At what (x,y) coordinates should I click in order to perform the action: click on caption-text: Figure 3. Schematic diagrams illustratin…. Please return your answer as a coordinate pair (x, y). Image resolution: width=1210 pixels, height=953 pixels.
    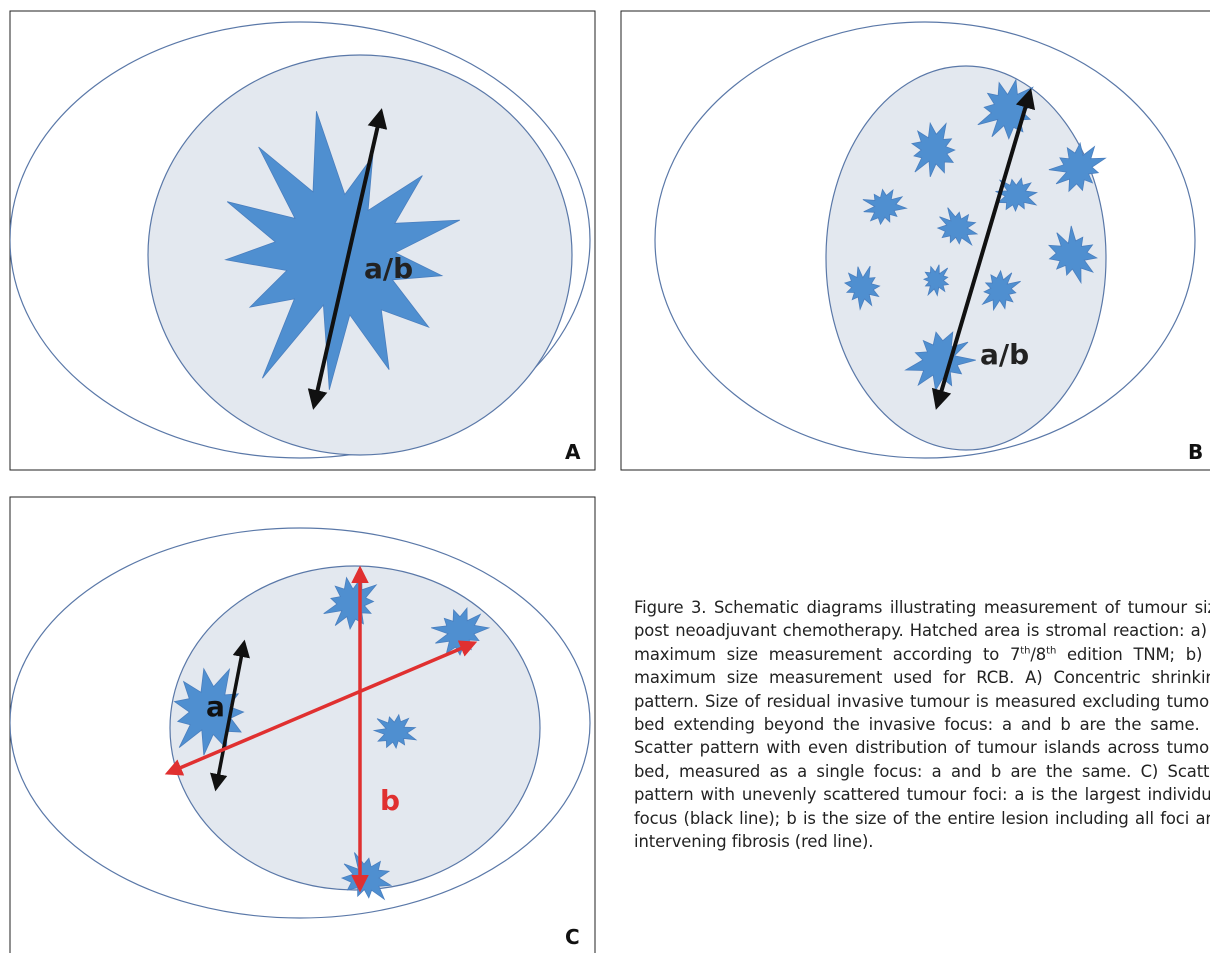
    Looking at the image, I should click on (922, 631).